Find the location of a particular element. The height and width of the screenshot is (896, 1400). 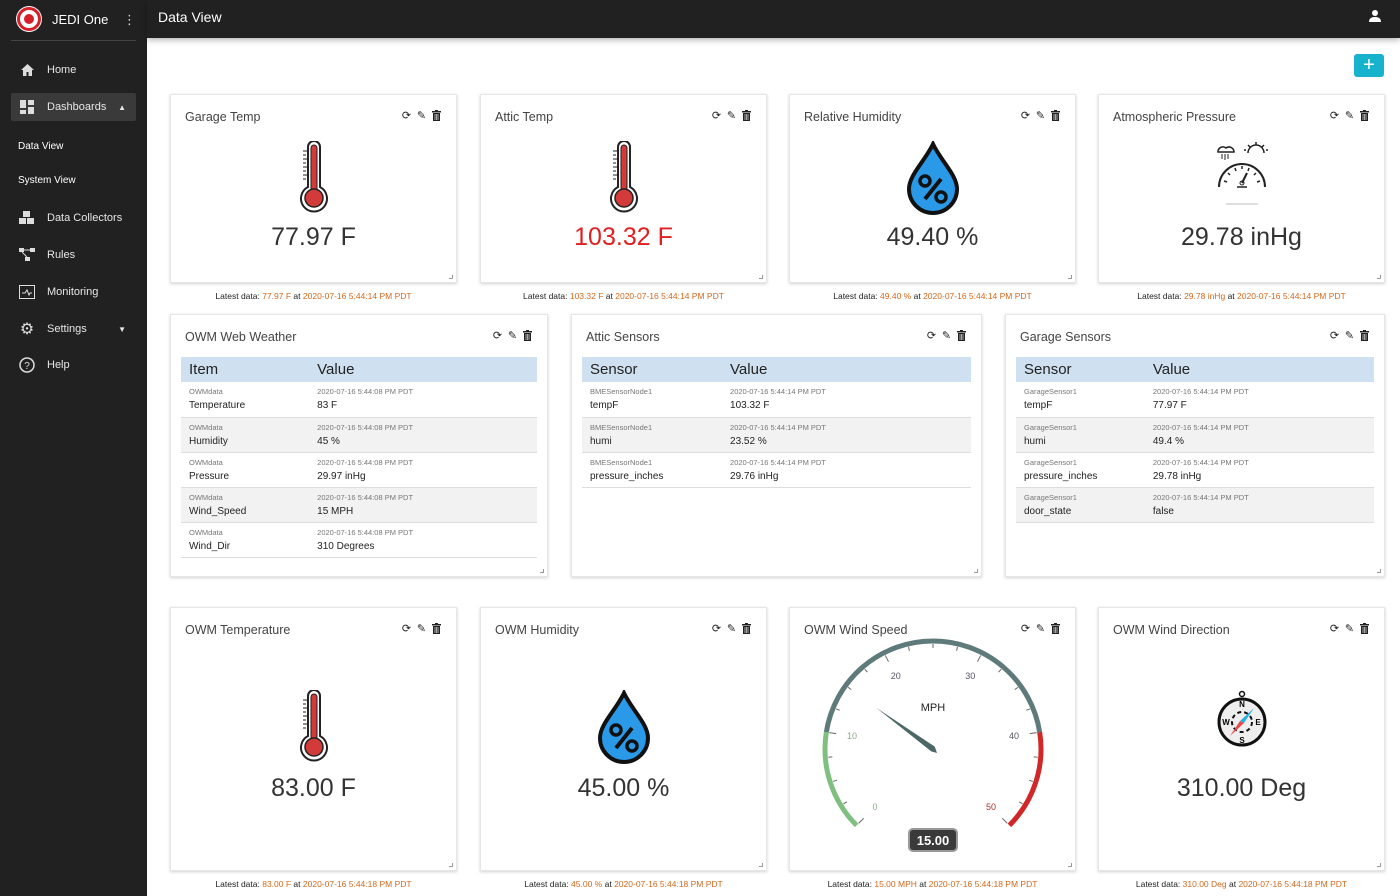

add-widget-button: + is located at coordinates (1369, 65).